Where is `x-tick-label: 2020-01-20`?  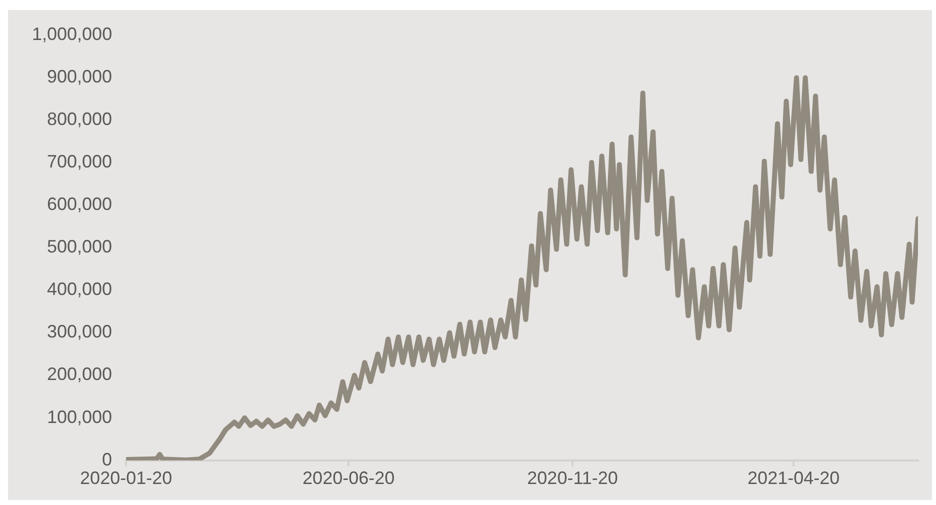 x-tick-label: 2020-01-20 is located at coordinates (126, 478).